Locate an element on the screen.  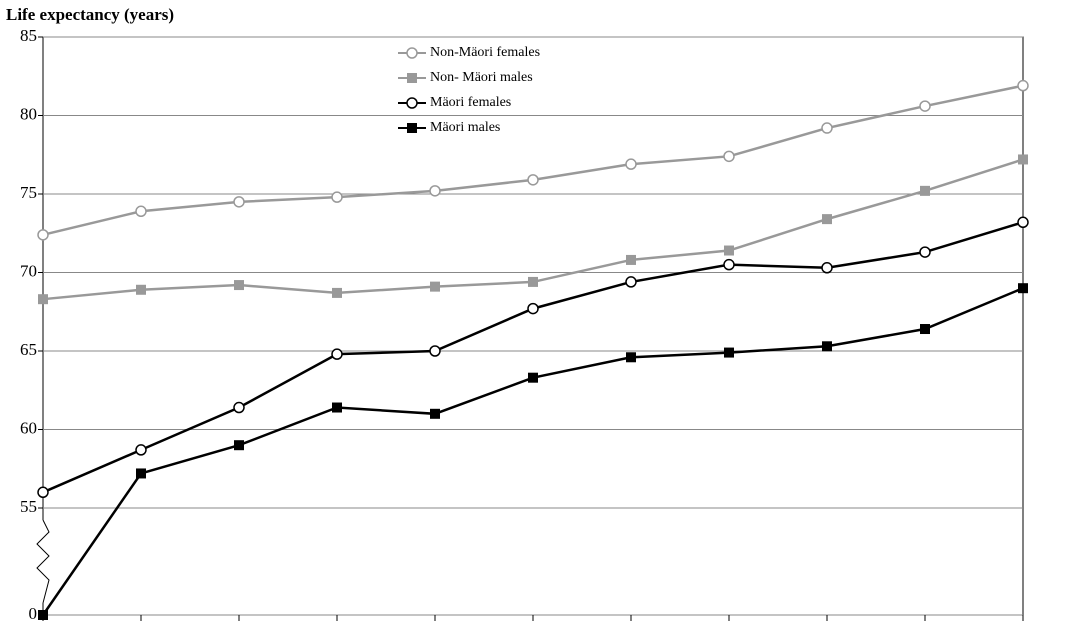
y-tick-label: 60 is located at coordinates (28, 427).